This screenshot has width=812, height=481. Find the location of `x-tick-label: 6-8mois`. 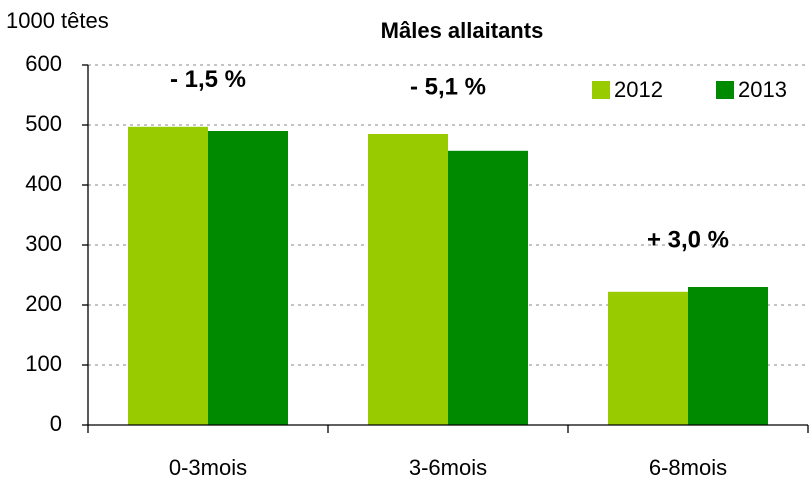

x-tick-label: 6-8mois is located at coordinates (688, 467).